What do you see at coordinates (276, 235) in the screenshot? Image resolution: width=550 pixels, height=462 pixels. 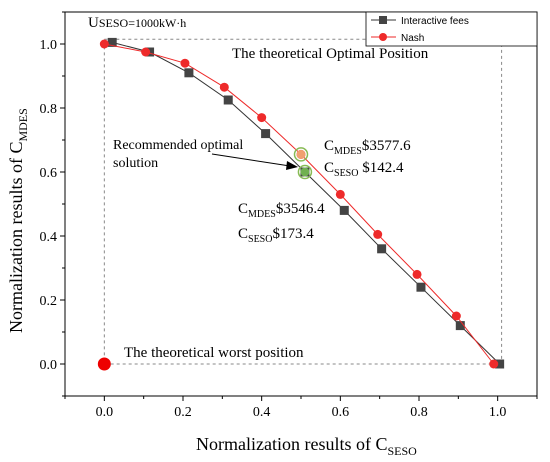 I see `fee-cseso-annotation: CSESO$173.4` at bounding box center [276, 235].